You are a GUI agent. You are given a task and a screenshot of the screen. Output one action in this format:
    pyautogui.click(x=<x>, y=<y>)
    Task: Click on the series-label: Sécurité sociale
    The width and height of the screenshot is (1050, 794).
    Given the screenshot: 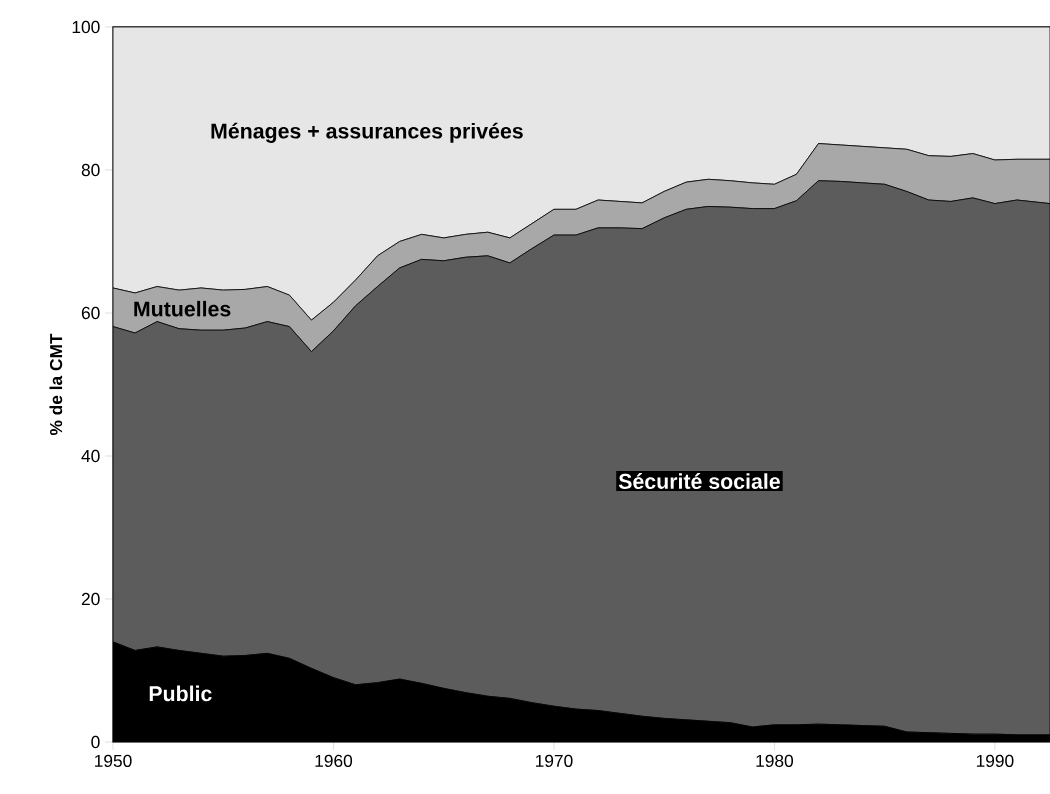 What is the action you would take?
    pyautogui.click(x=699, y=481)
    